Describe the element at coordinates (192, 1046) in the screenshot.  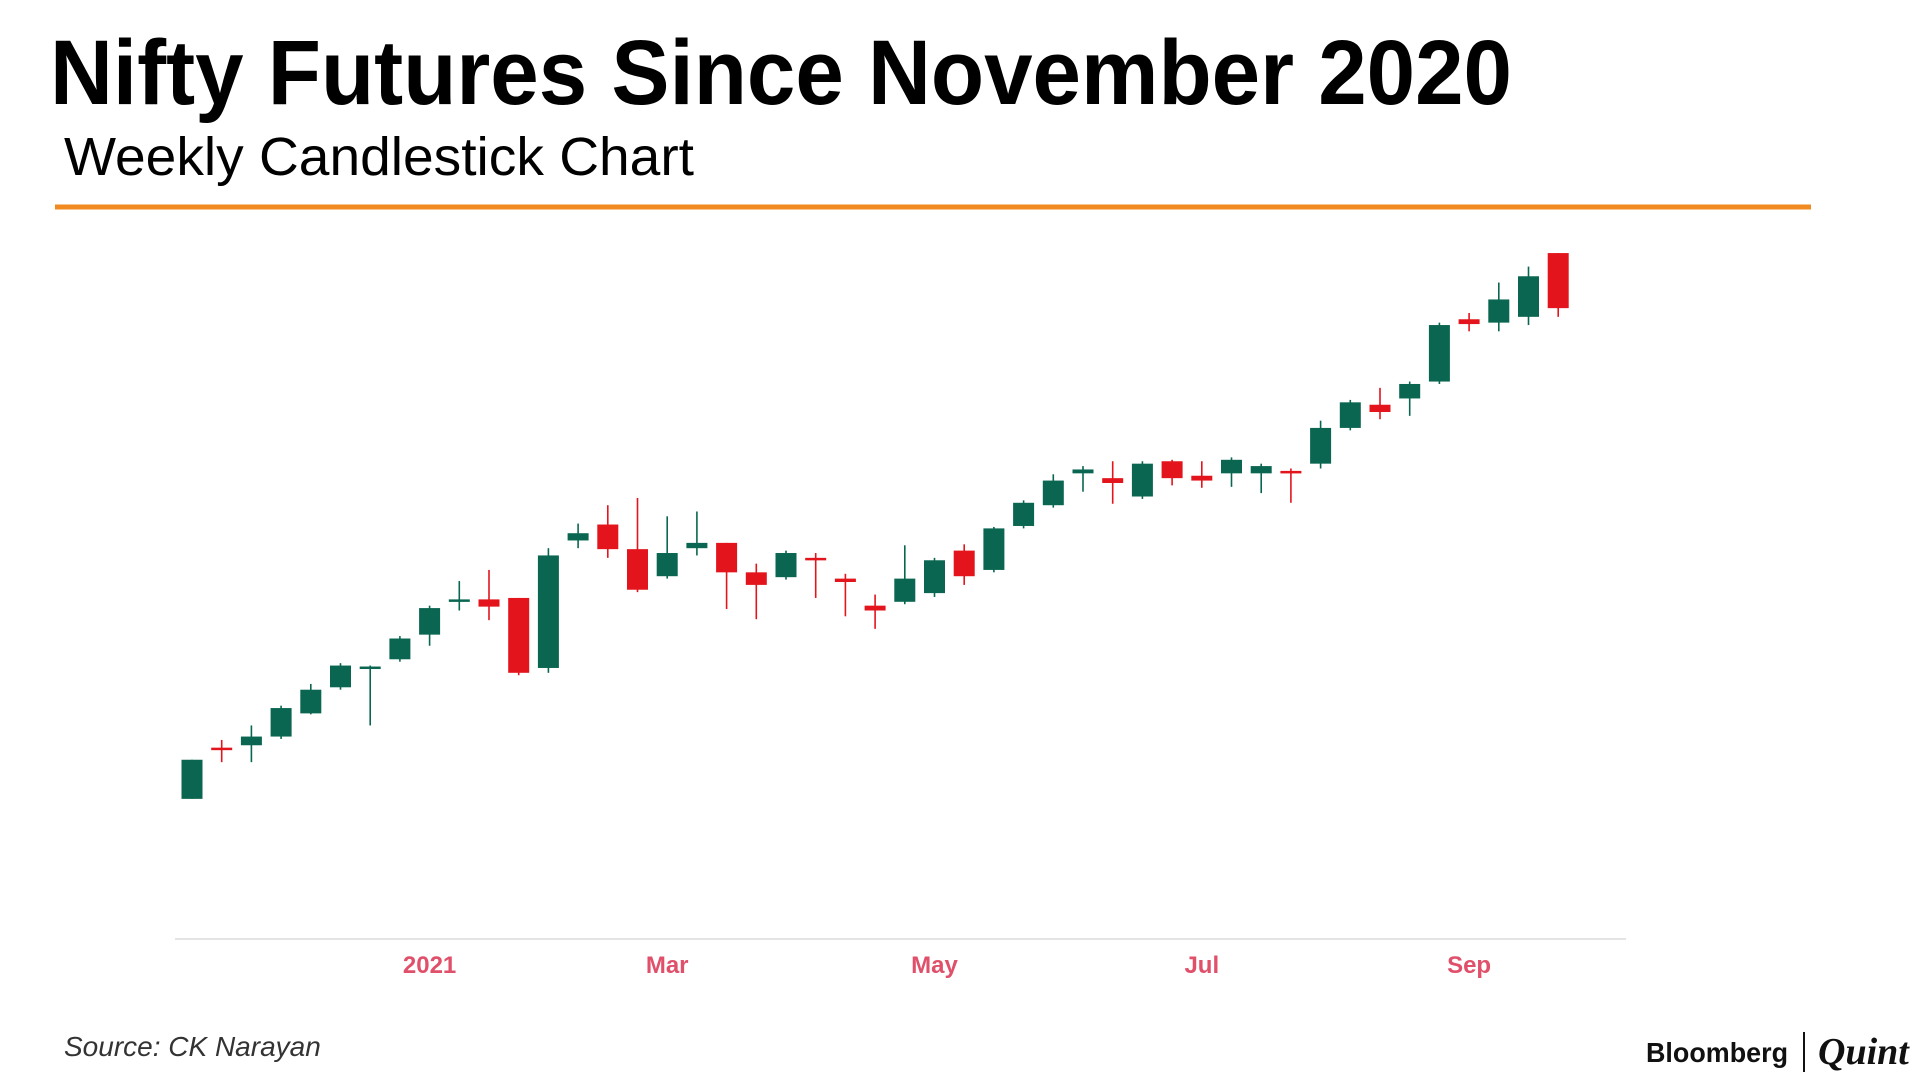
I see `source-note: Source: CK Narayan` at that location.